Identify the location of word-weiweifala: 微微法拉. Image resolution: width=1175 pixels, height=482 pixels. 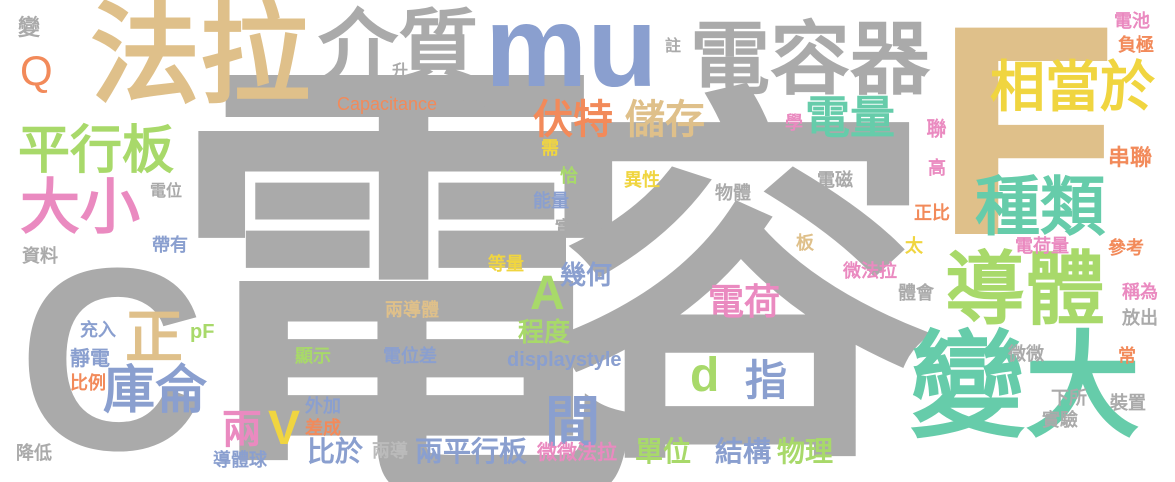
(577, 452).